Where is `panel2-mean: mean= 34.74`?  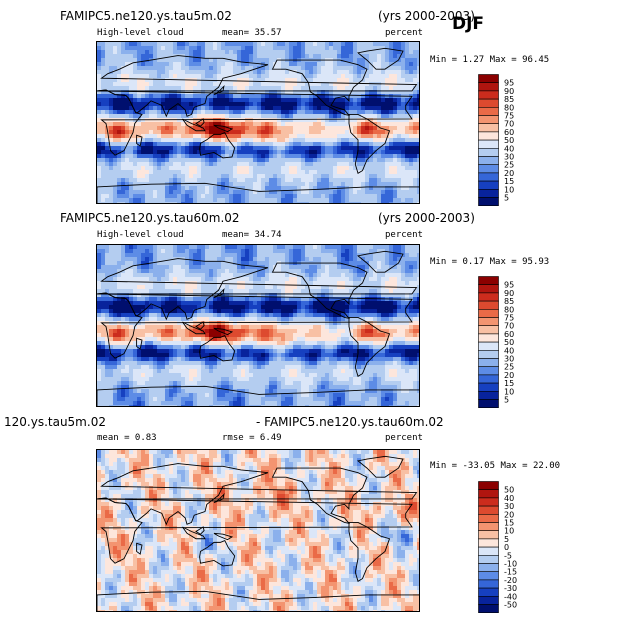 panel2-mean: mean= 34.74 is located at coordinates (252, 235).